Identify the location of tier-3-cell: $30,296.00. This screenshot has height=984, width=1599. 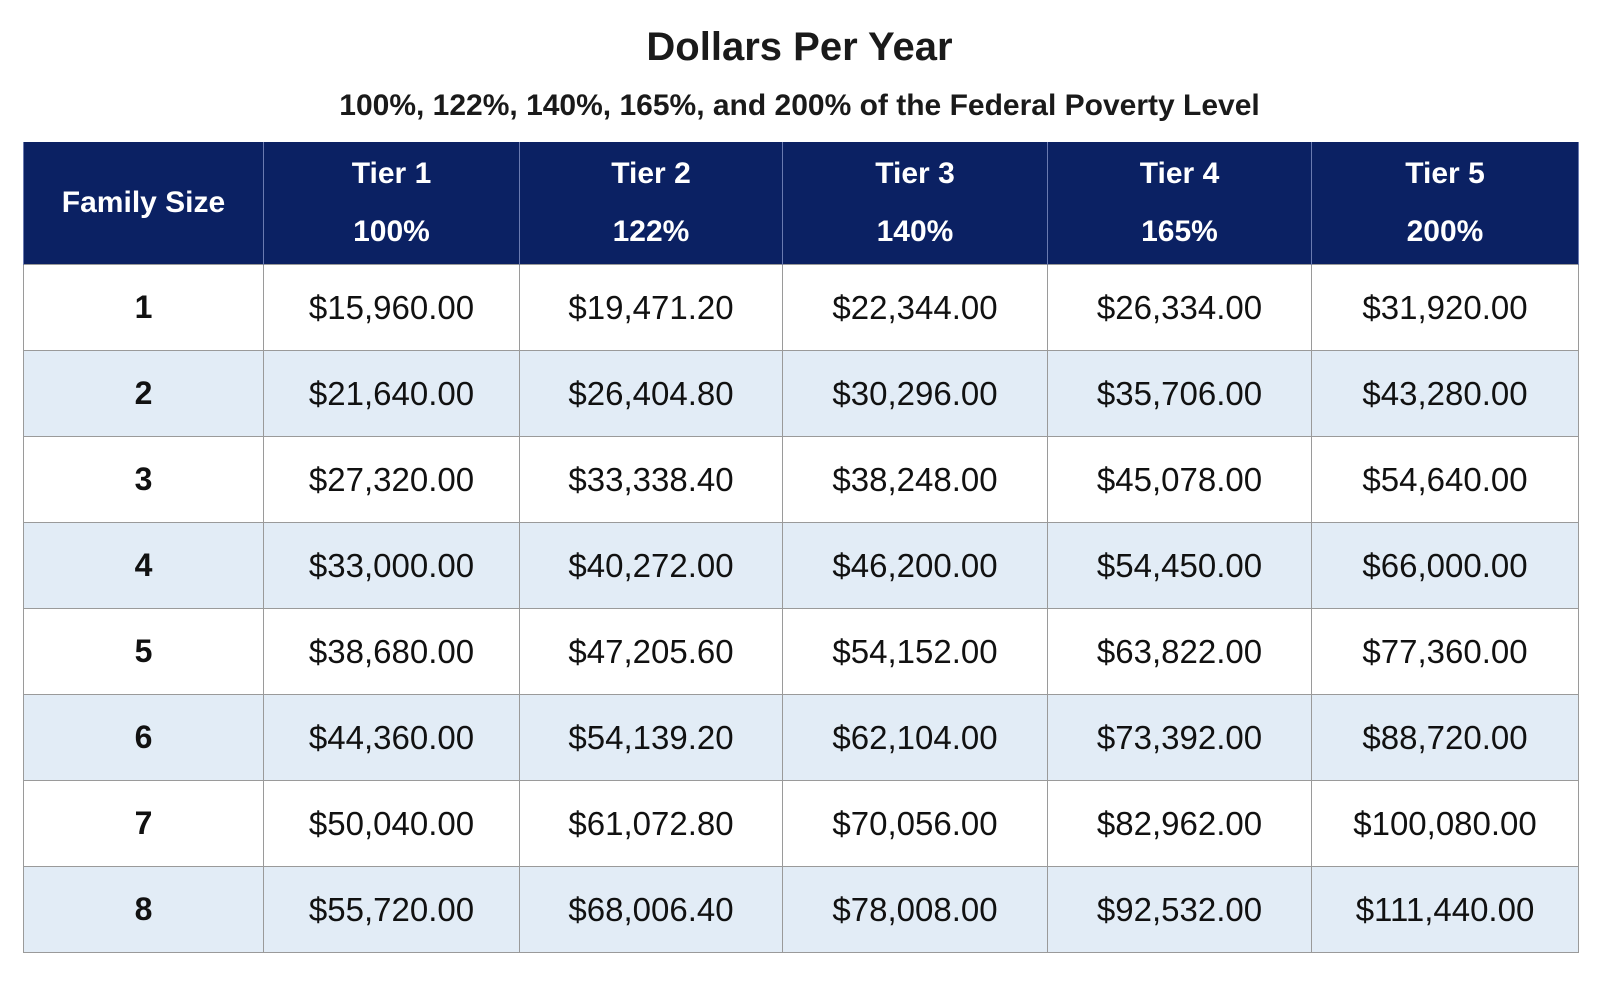
(915, 393).